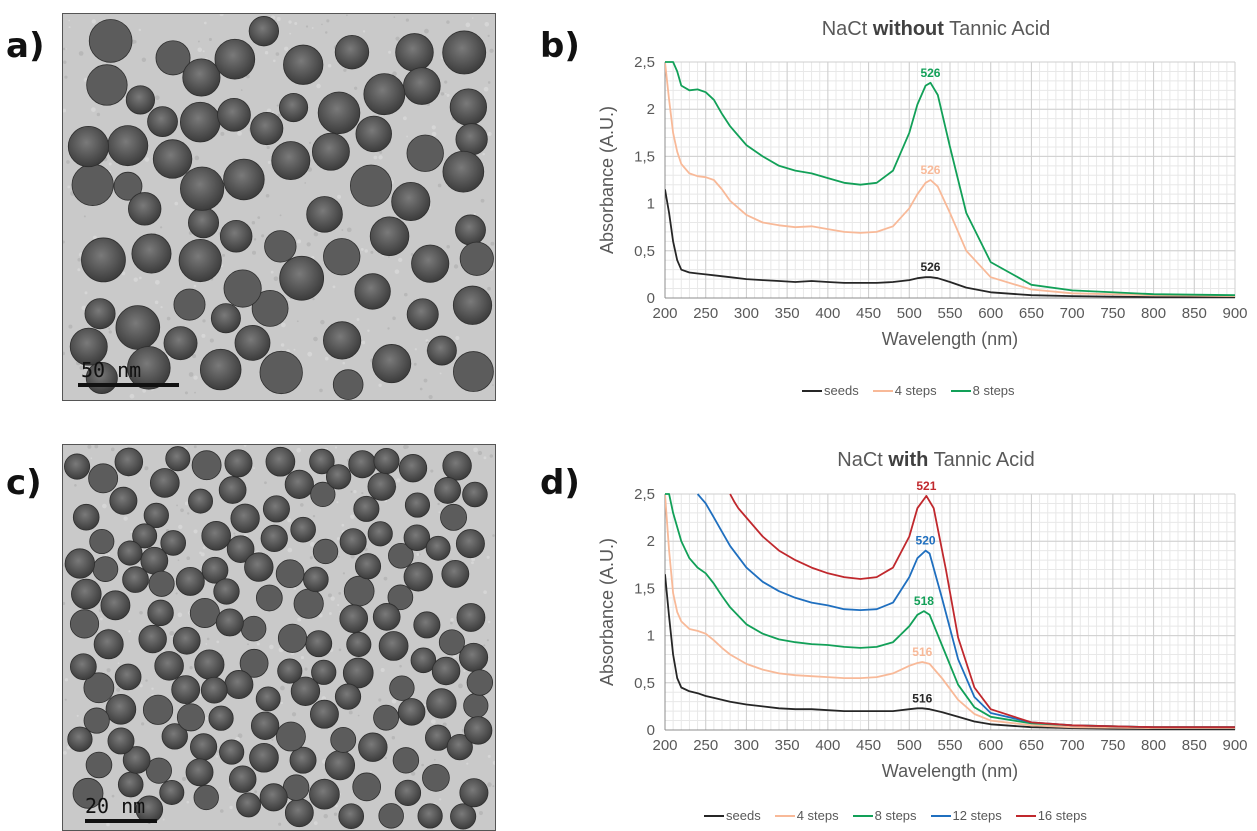 This screenshot has height=831, width=1257. What do you see at coordinates (908, 390) in the screenshot?
I see `legend-b: seeds 4 steps 8 steps` at bounding box center [908, 390].